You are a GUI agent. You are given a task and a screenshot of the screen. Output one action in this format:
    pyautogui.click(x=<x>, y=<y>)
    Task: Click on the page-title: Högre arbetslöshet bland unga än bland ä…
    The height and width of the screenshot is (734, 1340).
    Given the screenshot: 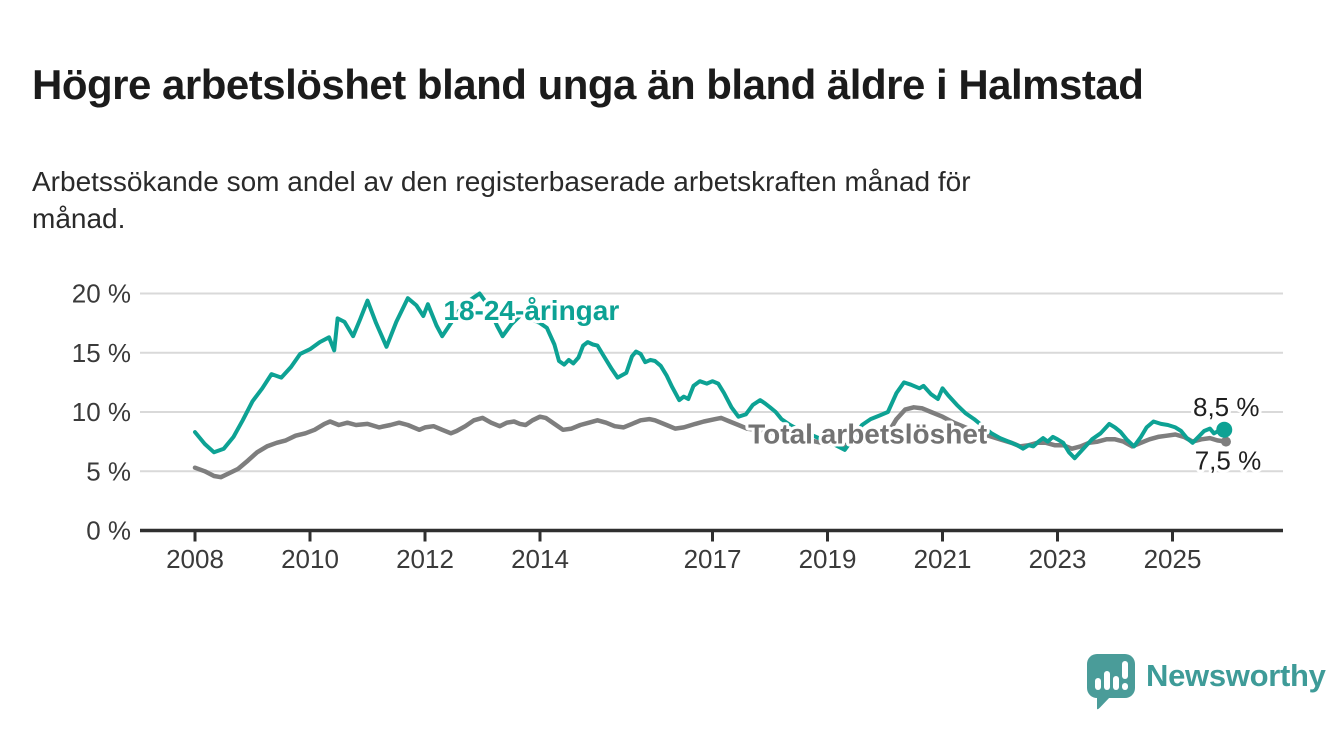 What is the action you would take?
    pyautogui.click(x=588, y=85)
    